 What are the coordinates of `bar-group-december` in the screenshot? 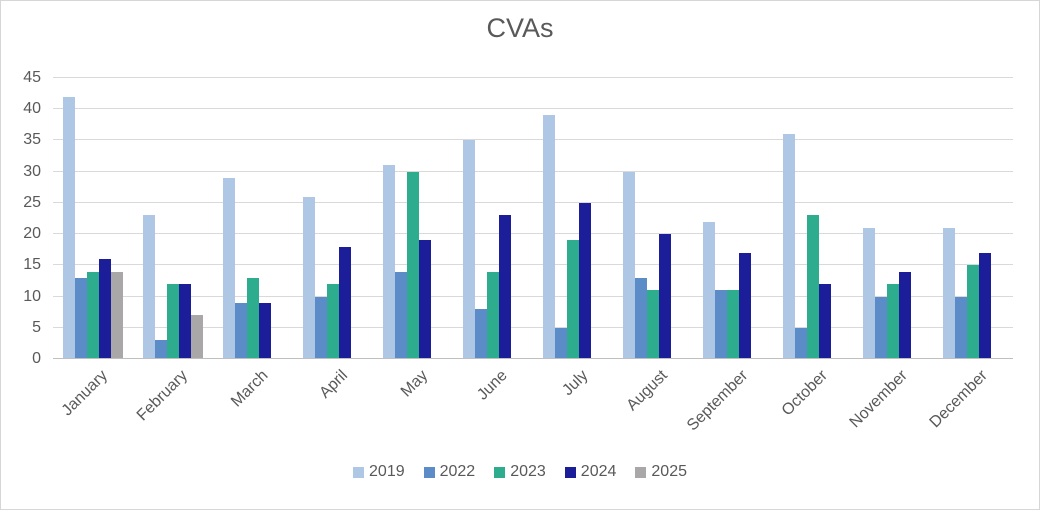 It's located at (973, 218).